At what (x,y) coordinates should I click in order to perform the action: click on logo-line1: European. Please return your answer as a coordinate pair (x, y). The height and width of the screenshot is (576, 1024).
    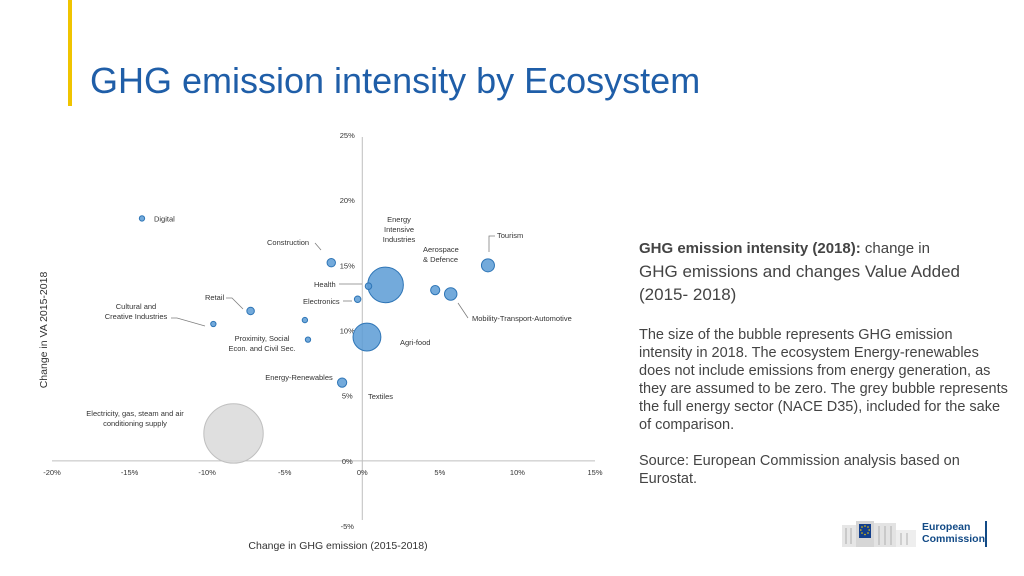
    Looking at the image, I should click on (946, 527).